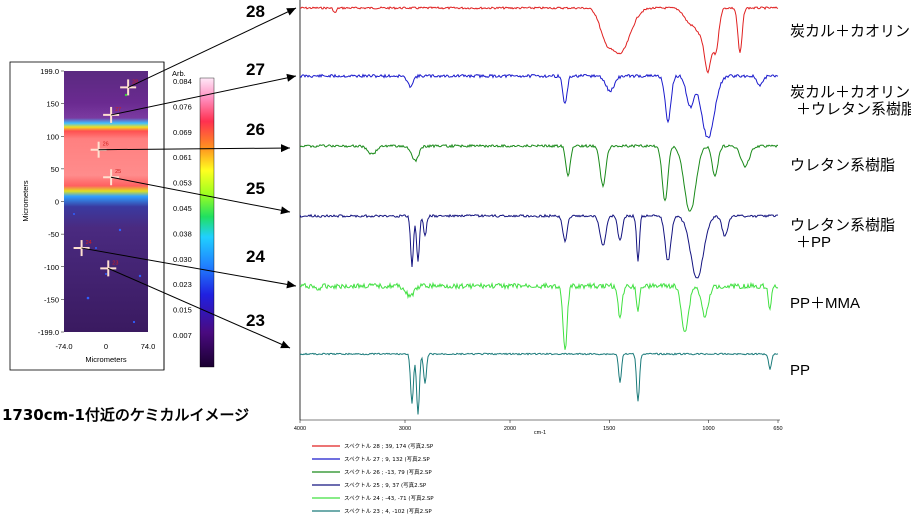 This screenshot has height=518, width=911. What do you see at coordinates (106, 359) in the screenshot?
I see `image-xlabel: Micrometers` at bounding box center [106, 359].